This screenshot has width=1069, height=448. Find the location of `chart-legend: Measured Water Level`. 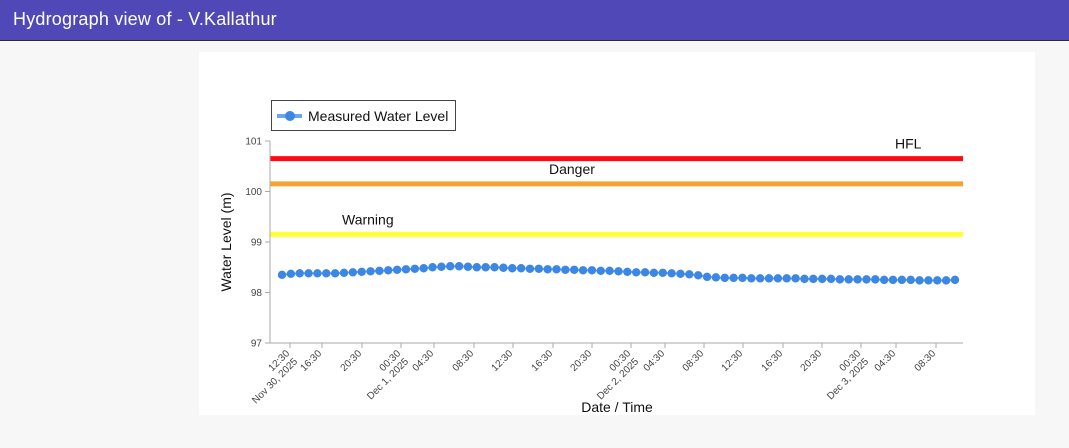

chart-legend: Measured Water Level is located at coordinates (363, 115).